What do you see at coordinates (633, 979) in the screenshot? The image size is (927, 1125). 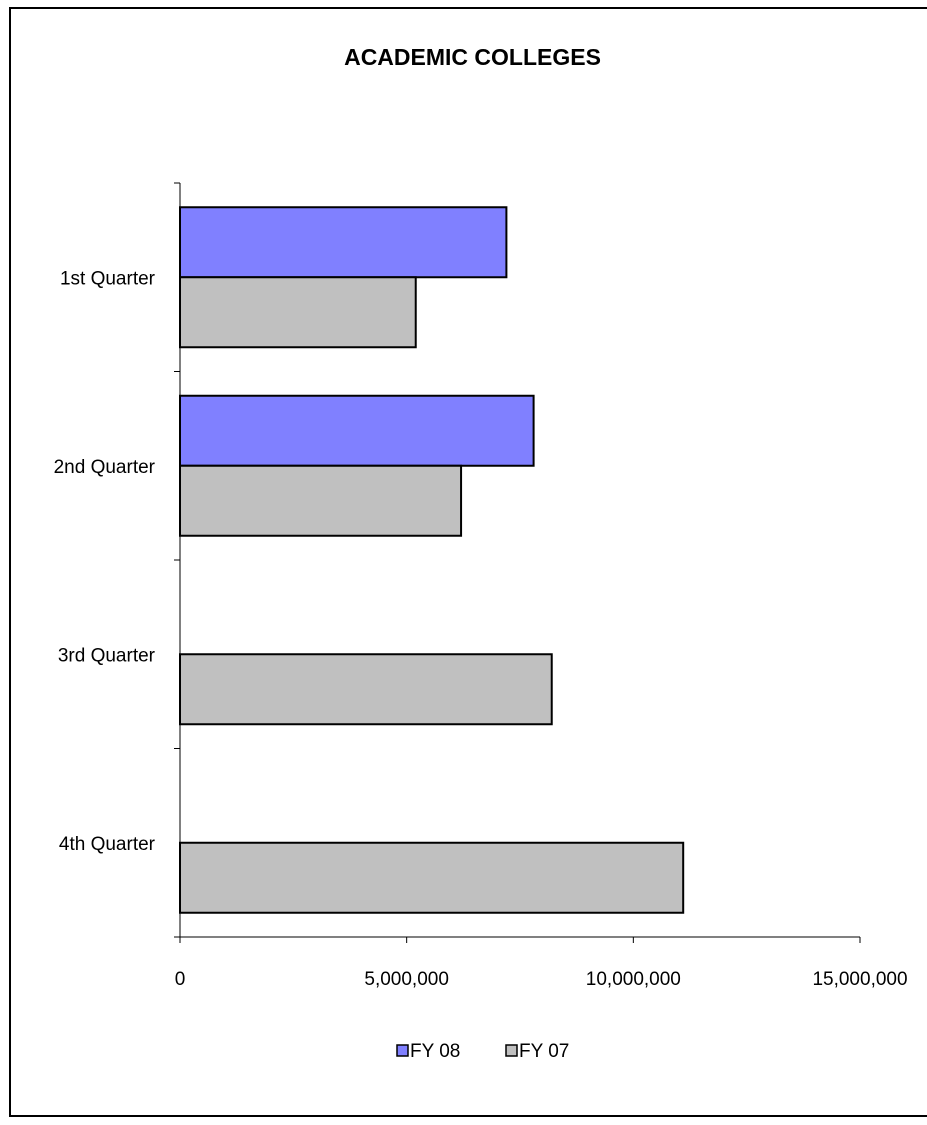 I see `x-tick-label: 10,000,000` at bounding box center [633, 979].